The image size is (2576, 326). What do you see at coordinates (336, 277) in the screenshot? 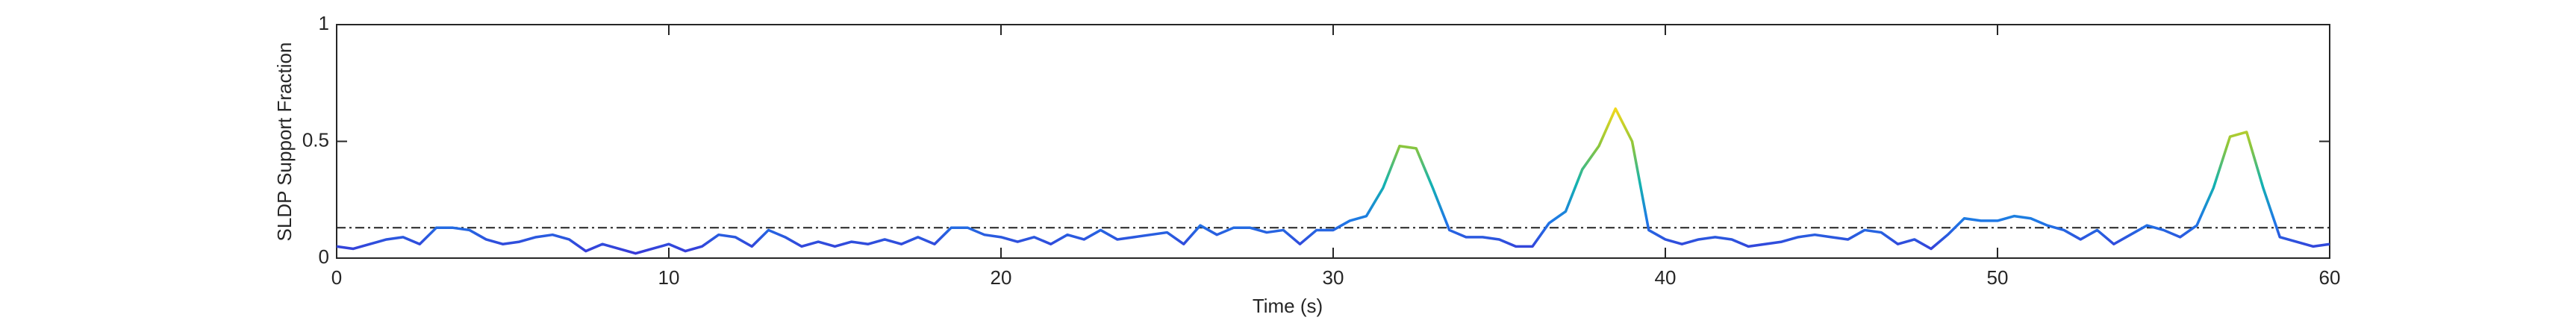
I see `x-tick-label: 0` at bounding box center [336, 277].